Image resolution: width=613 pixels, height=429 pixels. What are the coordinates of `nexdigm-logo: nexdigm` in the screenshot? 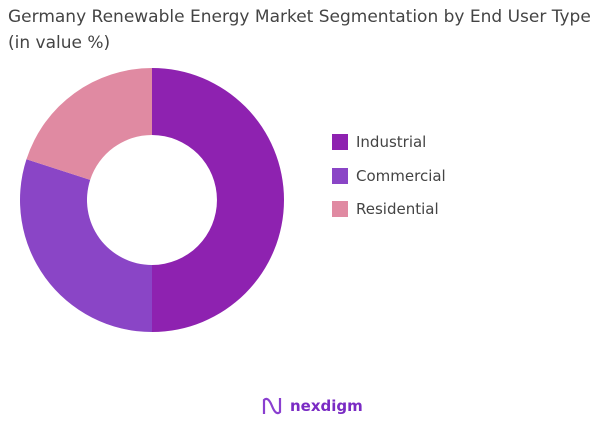 It's located at (312, 406).